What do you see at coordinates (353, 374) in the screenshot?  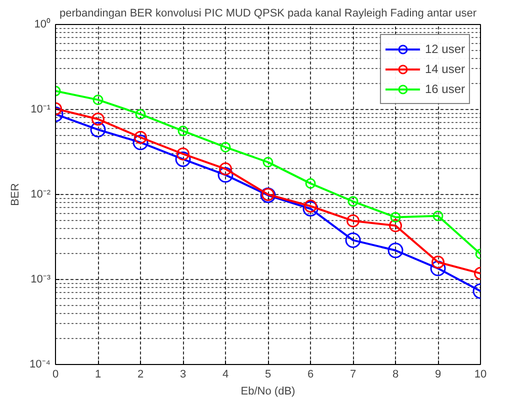 I see `x-tick-label: 7` at bounding box center [353, 374].